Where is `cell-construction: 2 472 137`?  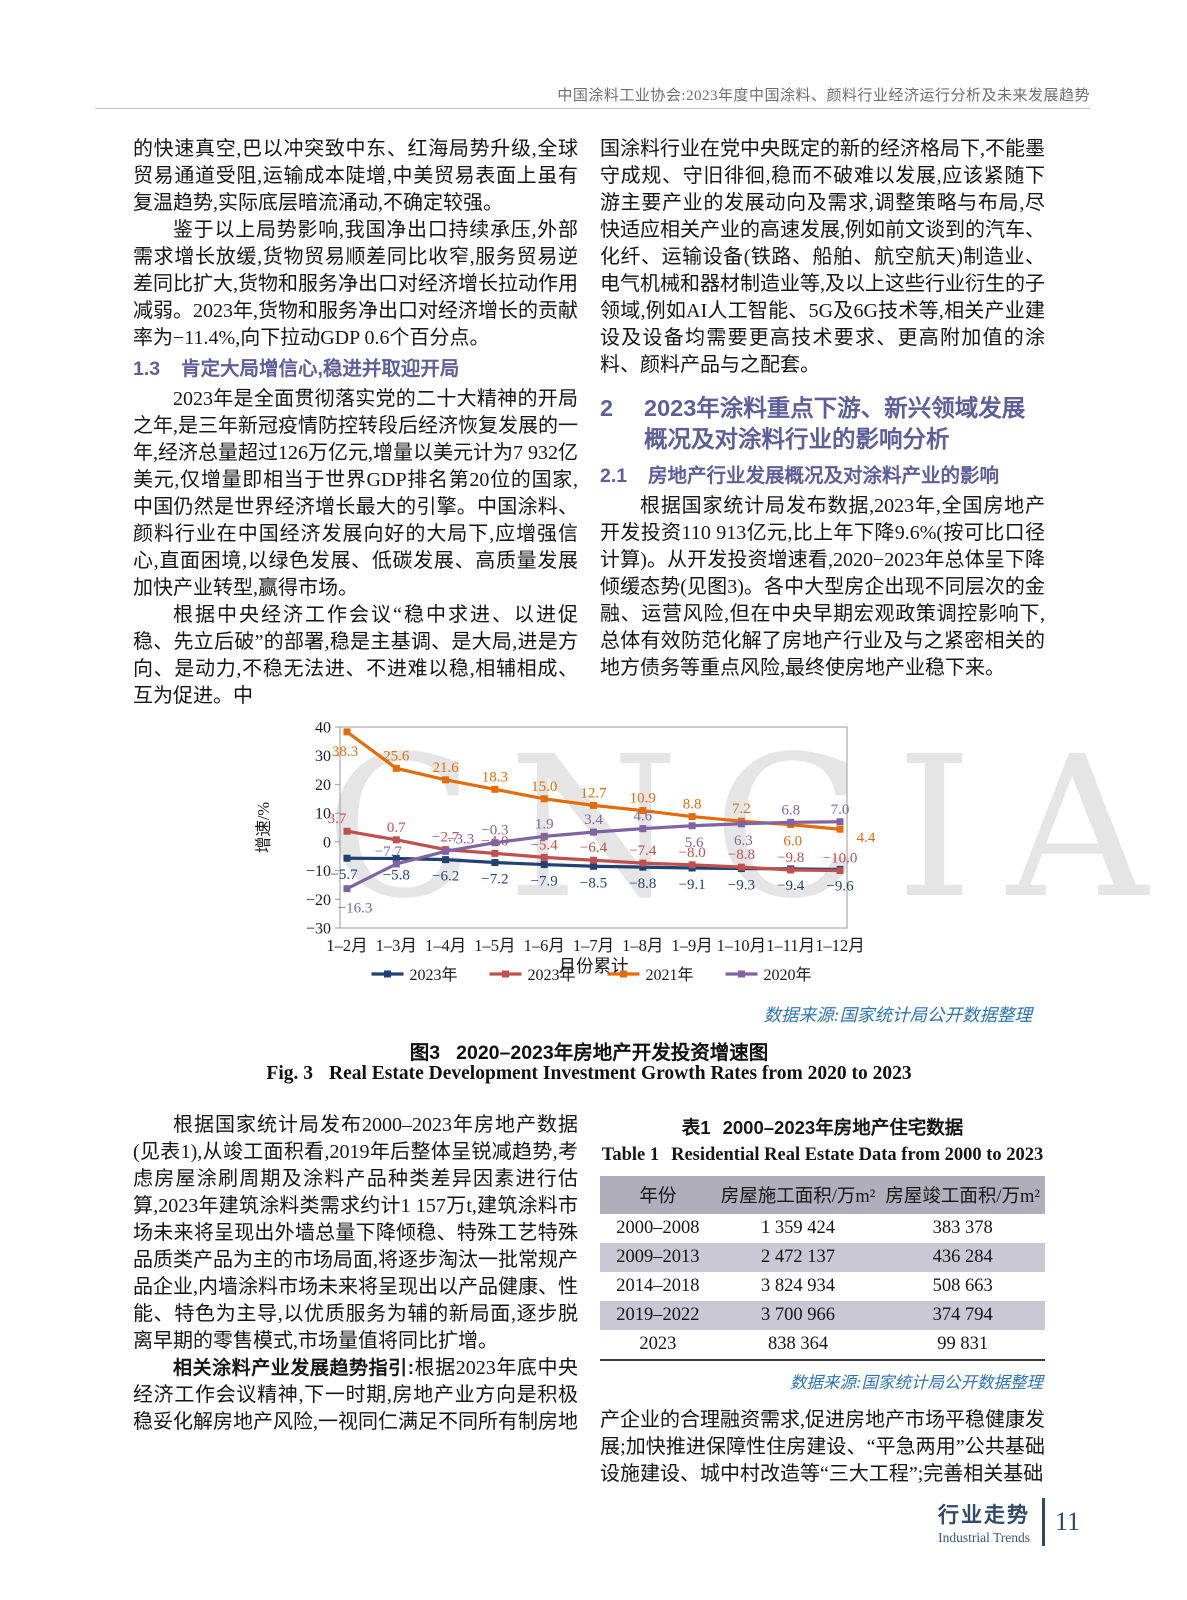 cell-construction: 2 472 137 is located at coordinates (798, 1257).